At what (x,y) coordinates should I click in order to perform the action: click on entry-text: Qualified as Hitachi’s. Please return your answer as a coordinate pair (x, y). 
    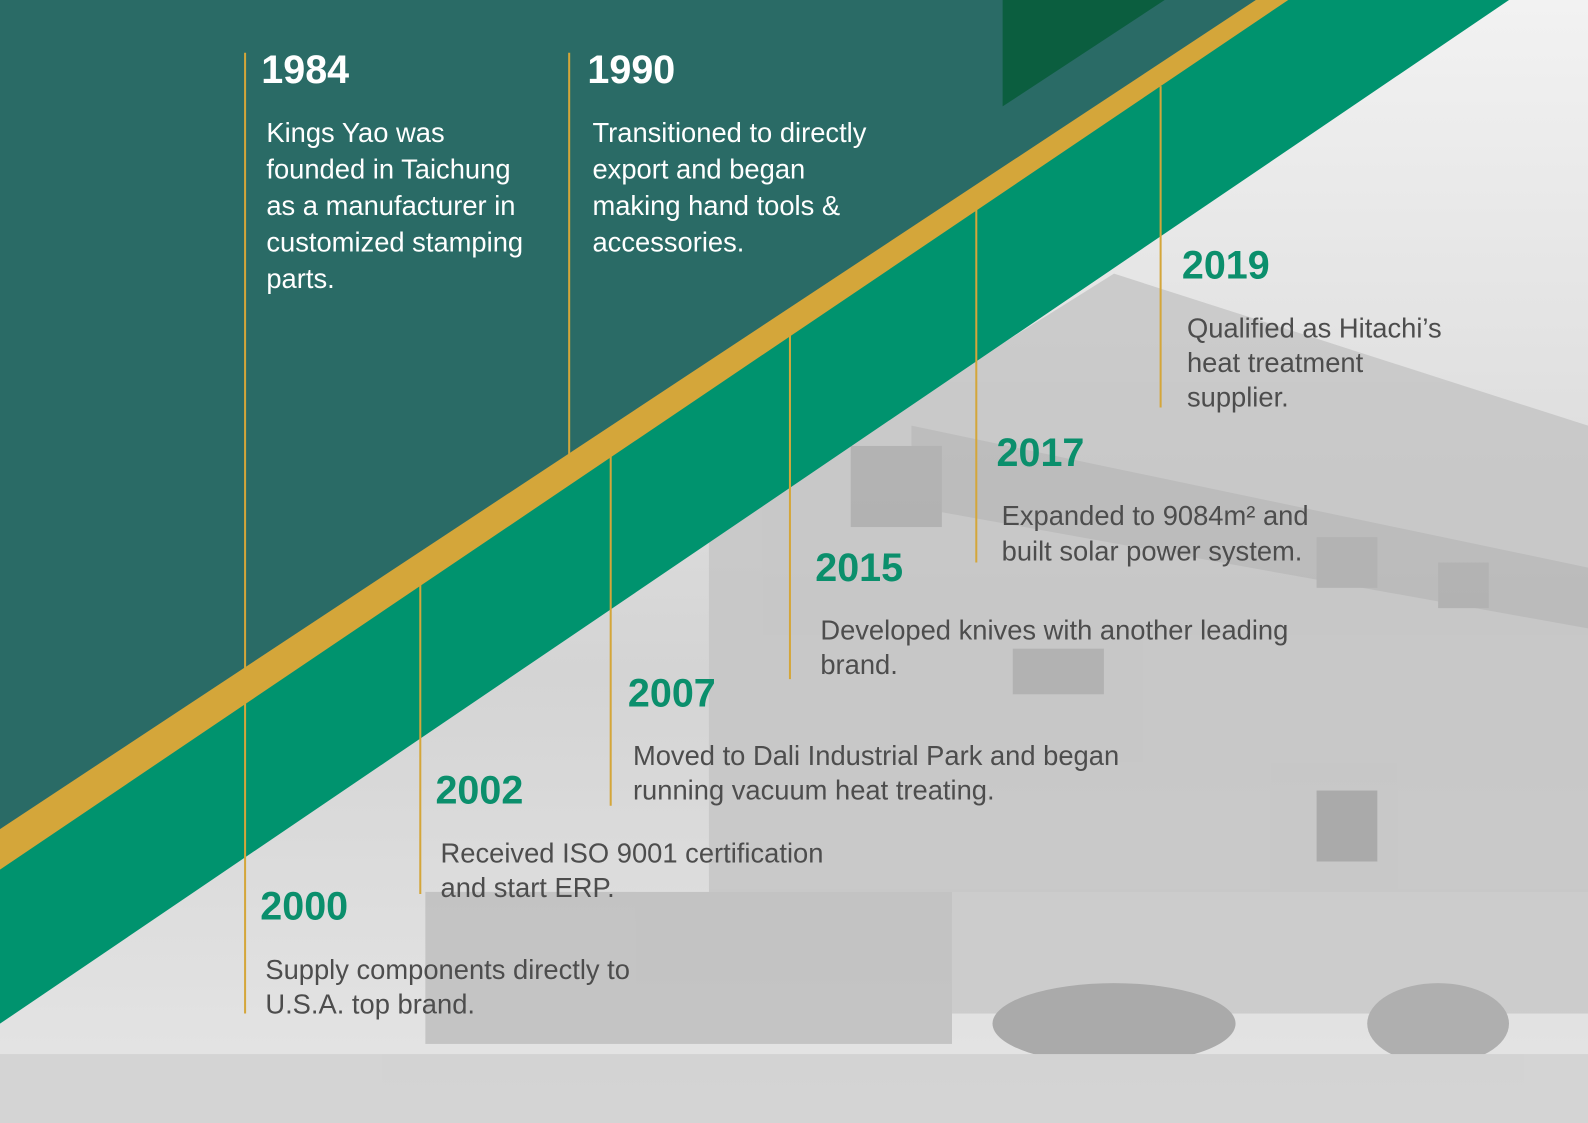
    Looking at the image, I should click on (1314, 327).